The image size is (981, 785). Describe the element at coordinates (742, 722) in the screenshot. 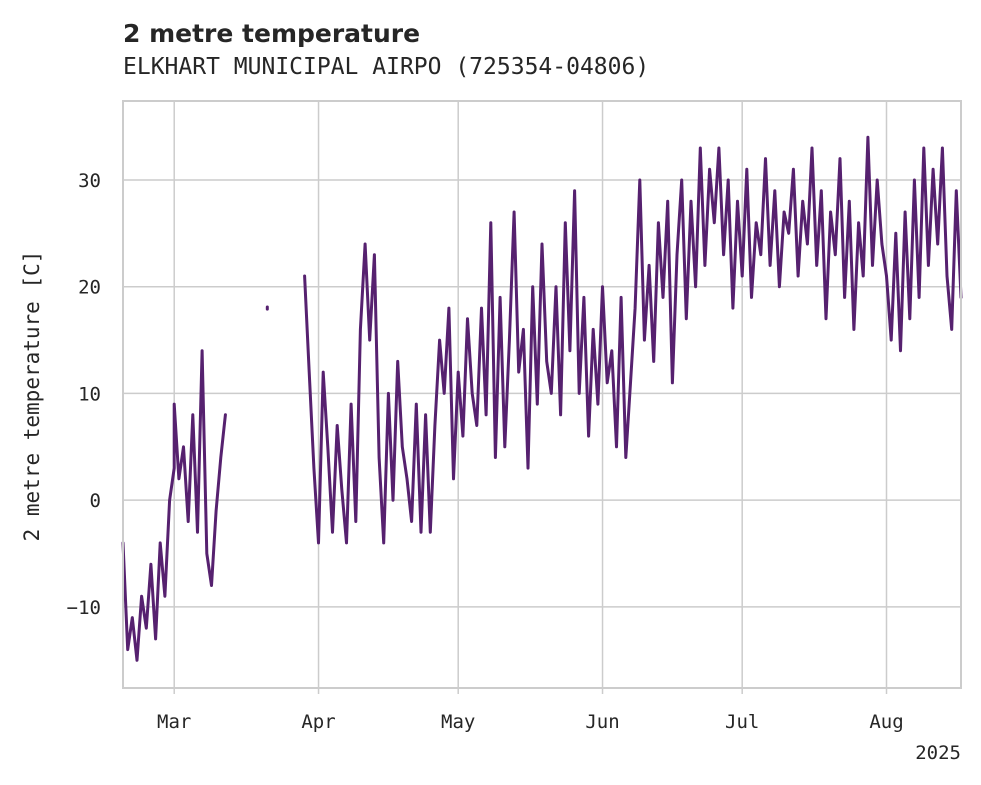

I see `x-tick-label: Jul` at that location.